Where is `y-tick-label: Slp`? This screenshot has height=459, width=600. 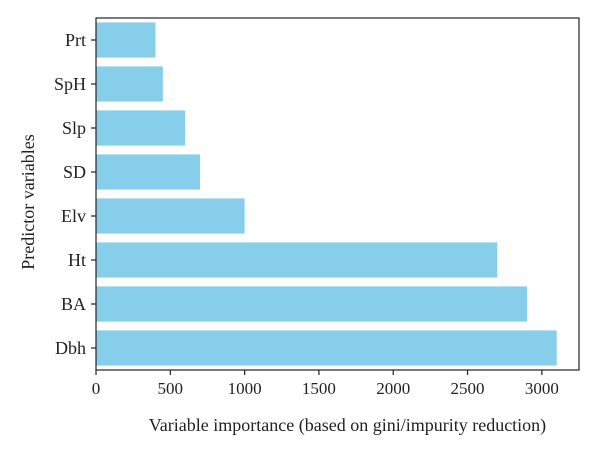
y-tick-label: Slp is located at coordinates (74, 128).